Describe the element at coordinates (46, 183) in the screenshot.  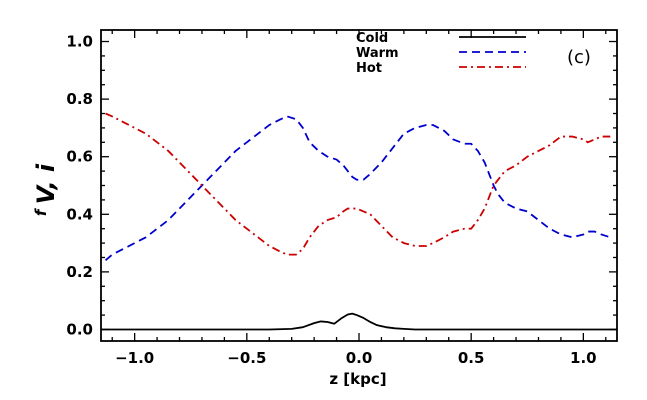
I see `y-axis-label-subscript: V, i` at that location.